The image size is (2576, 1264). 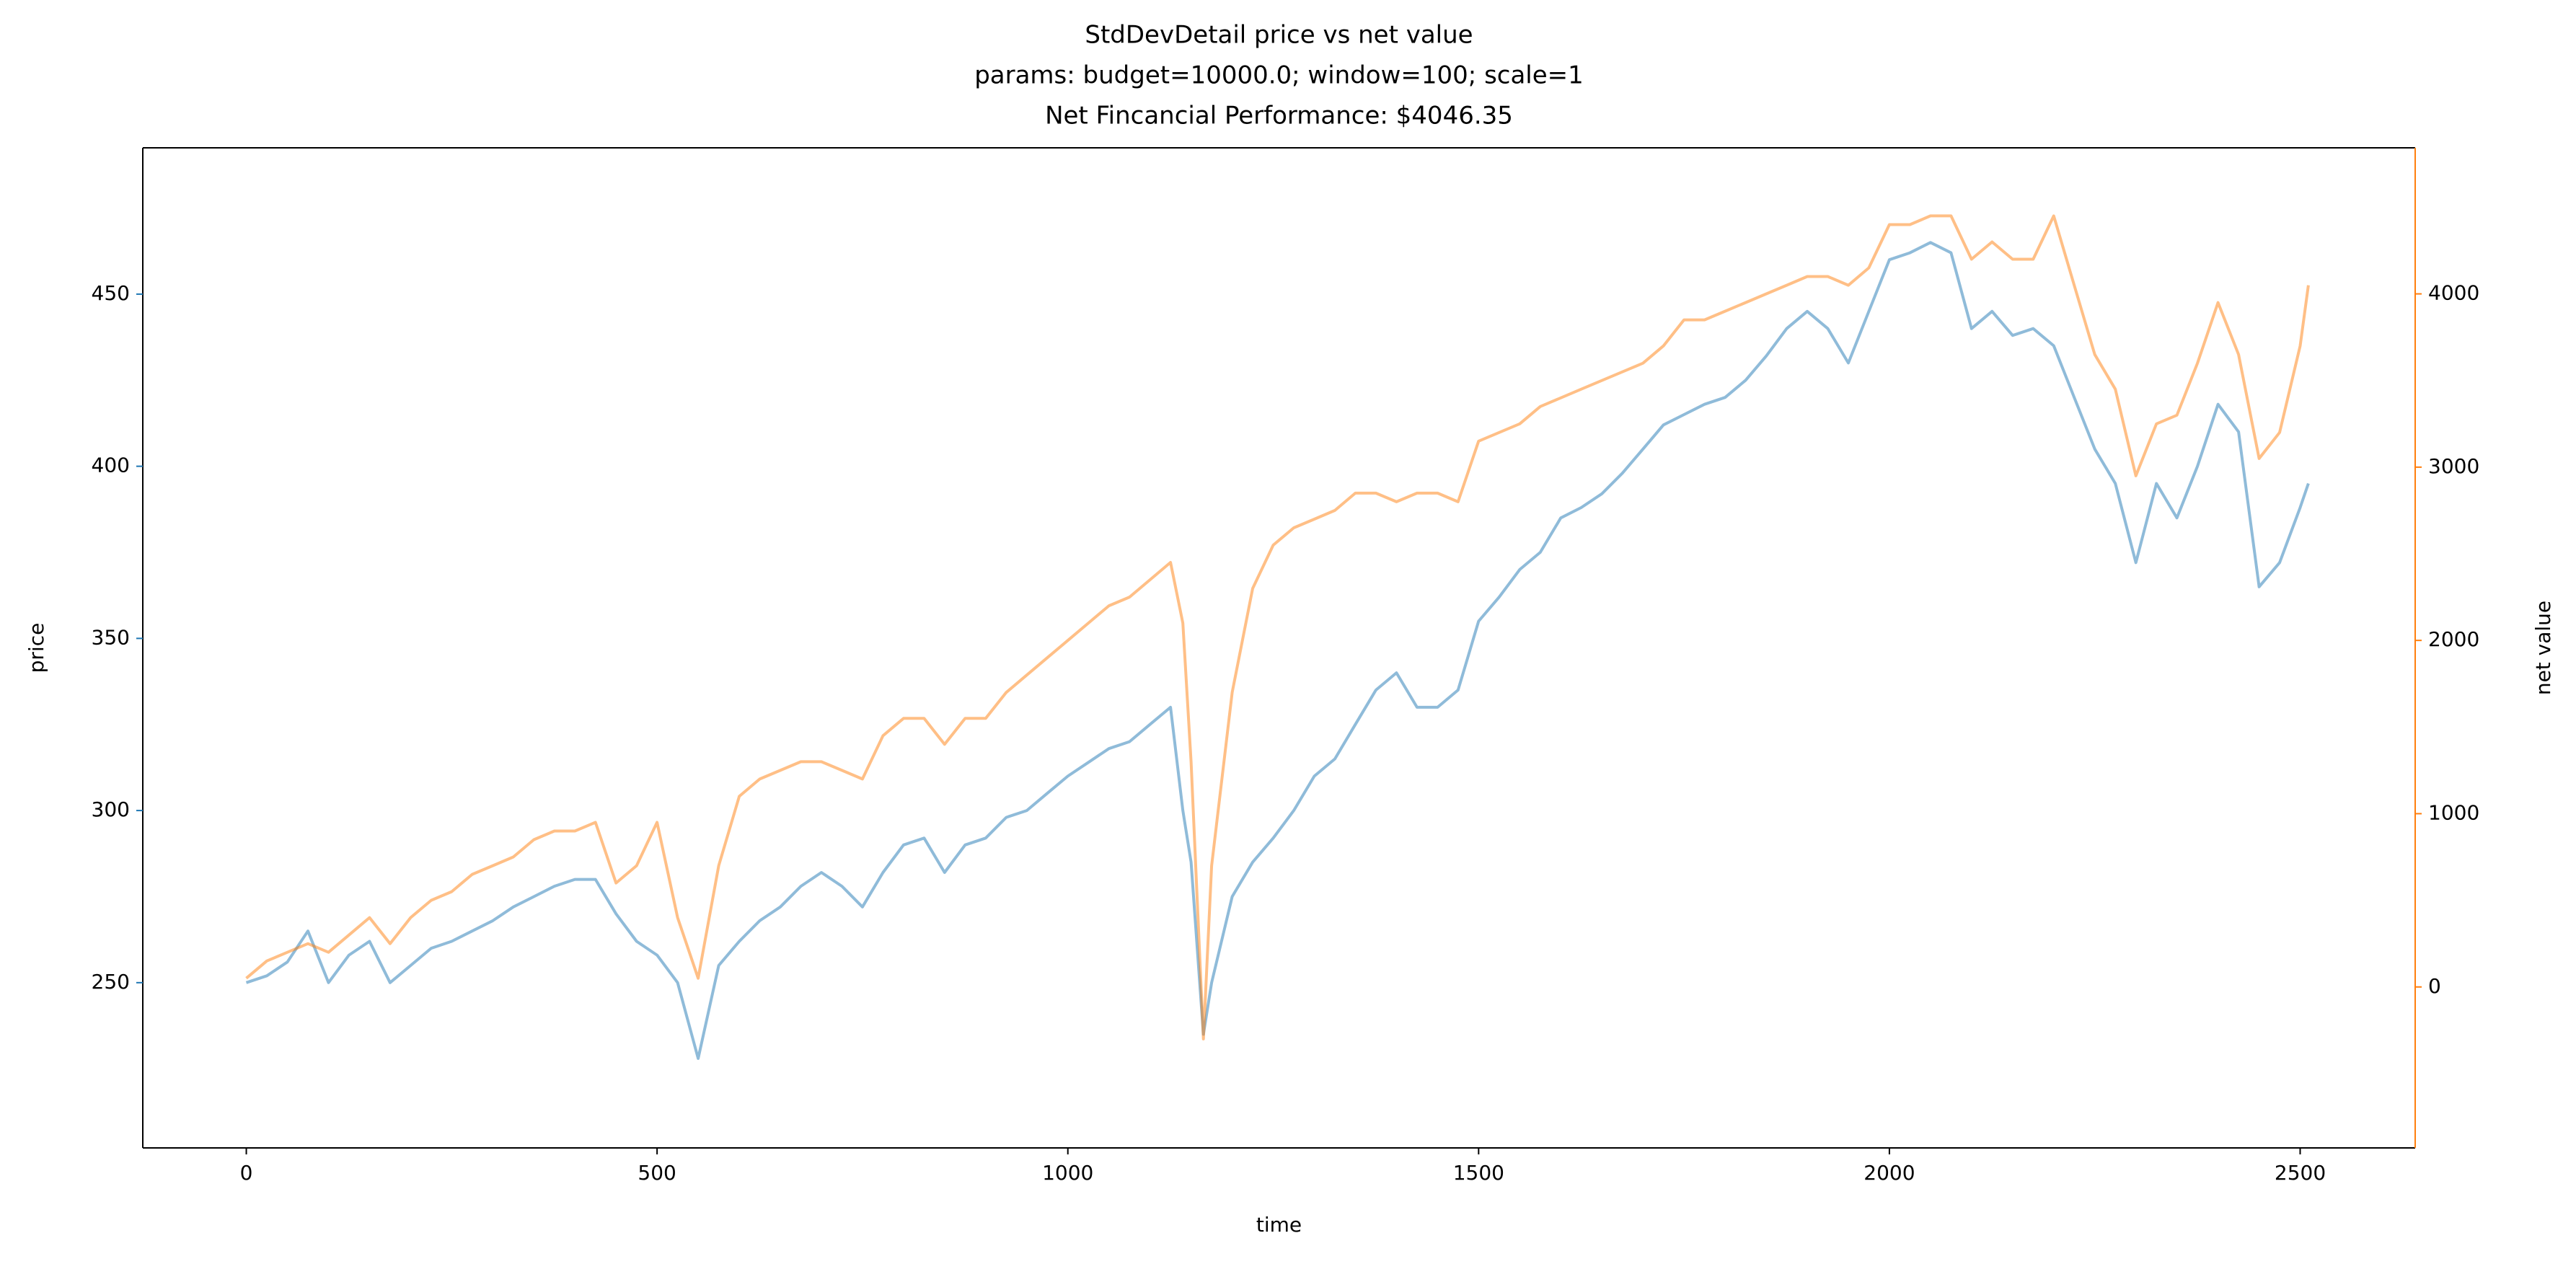 I want to click on chart-title: Net Fincancial Performance: $4046.35, so click(x=1279, y=116).